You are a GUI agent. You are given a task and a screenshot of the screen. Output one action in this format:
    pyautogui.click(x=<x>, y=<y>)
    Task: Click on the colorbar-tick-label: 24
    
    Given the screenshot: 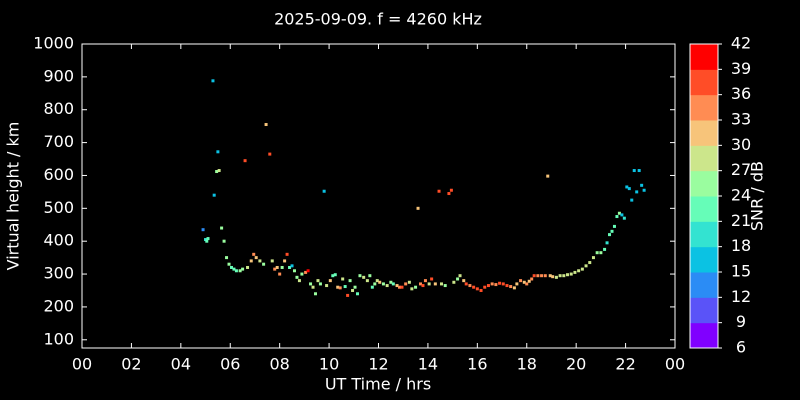 What is the action you would take?
    pyautogui.click(x=741, y=195)
    